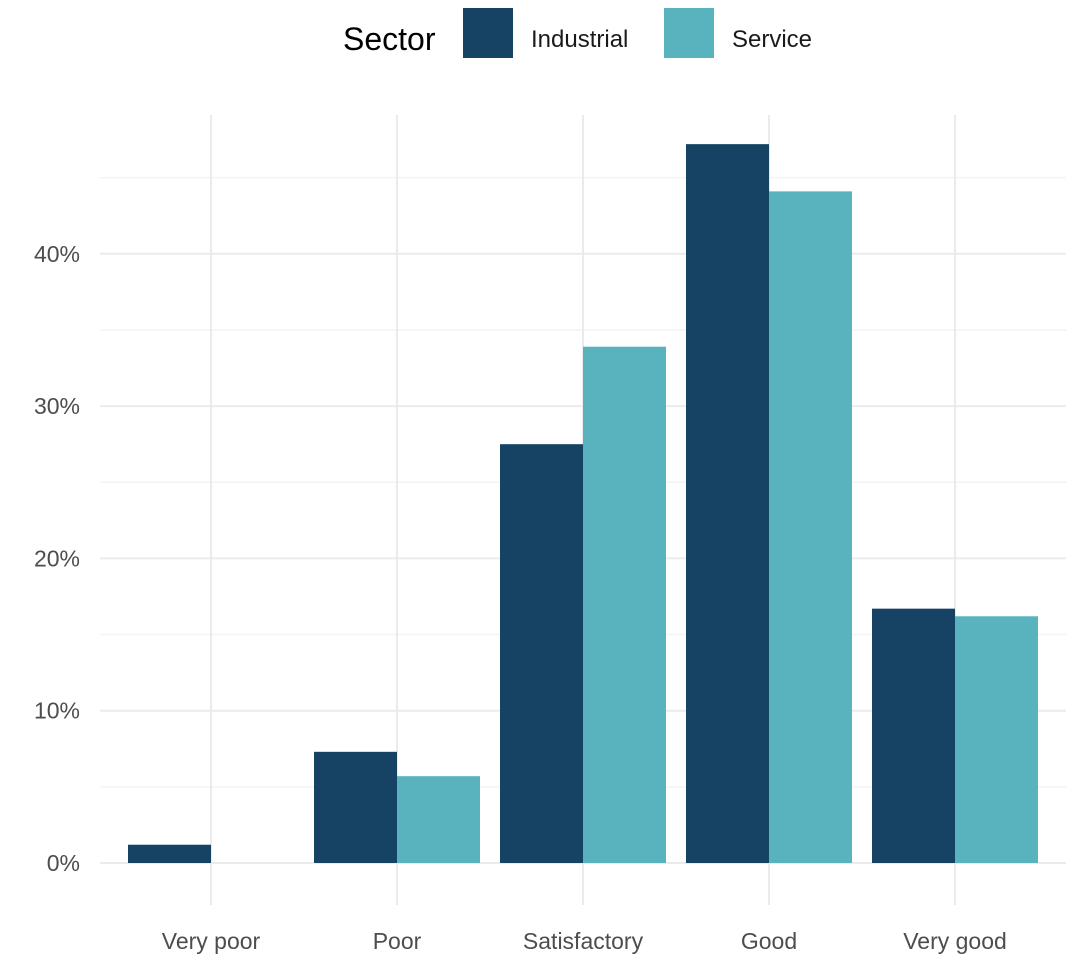 Image resolution: width=1069 pixels, height=956 pixels. What do you see at coordinates (583, 941) in the screenshot?
I see `x-tick-label: Satisfactory` at bounding box center [583, 941].